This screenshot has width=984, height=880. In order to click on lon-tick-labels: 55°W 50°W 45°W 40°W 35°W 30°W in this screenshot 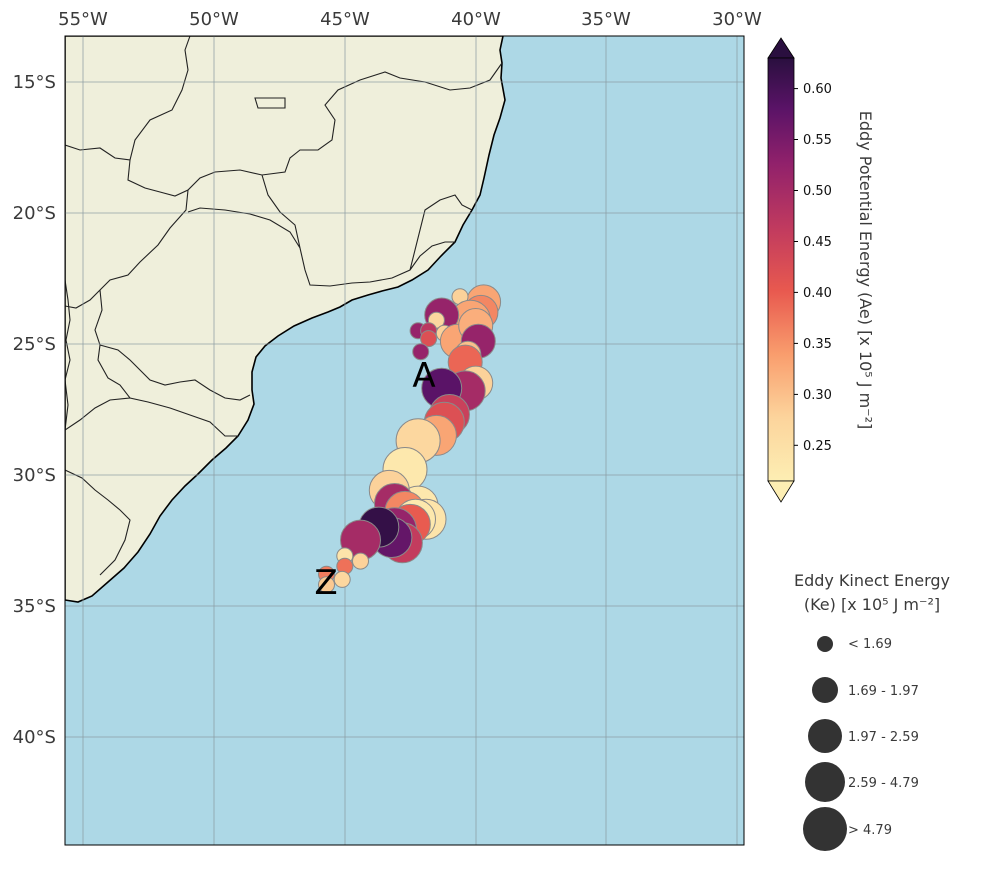, I will do `click(410, 19)`.